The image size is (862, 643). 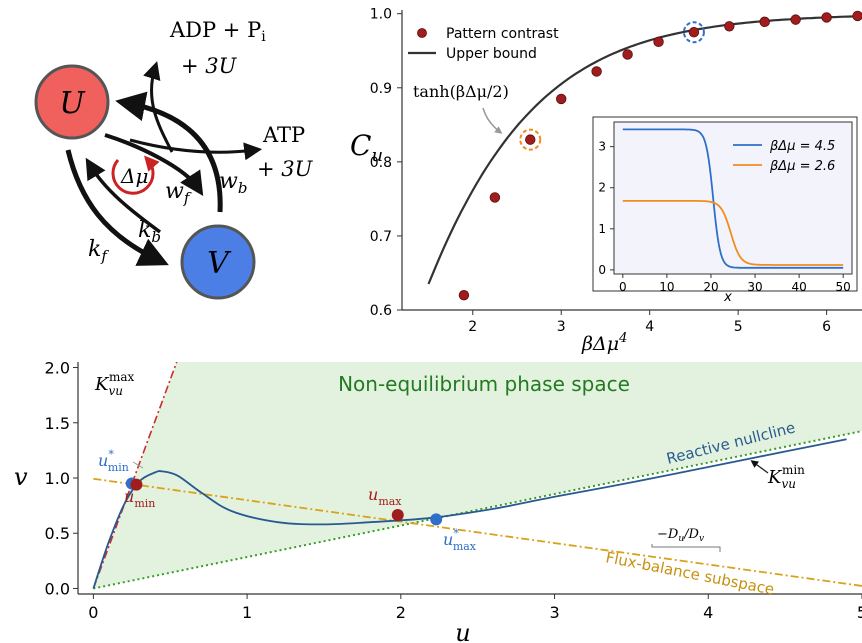 What do you see at coordinates (554, 612) in the screenshot?
I see `phase-xtick-label: 3` at bounding box center [554, 612].